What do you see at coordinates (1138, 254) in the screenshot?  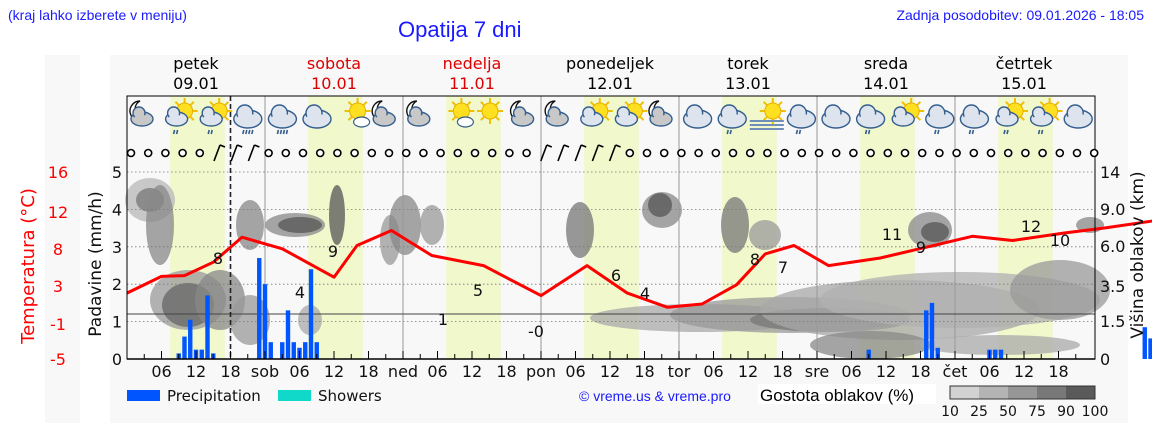 I see `cloud-height-axis-label: Višina oblakov (km)` at bounding box center [1138, 254].